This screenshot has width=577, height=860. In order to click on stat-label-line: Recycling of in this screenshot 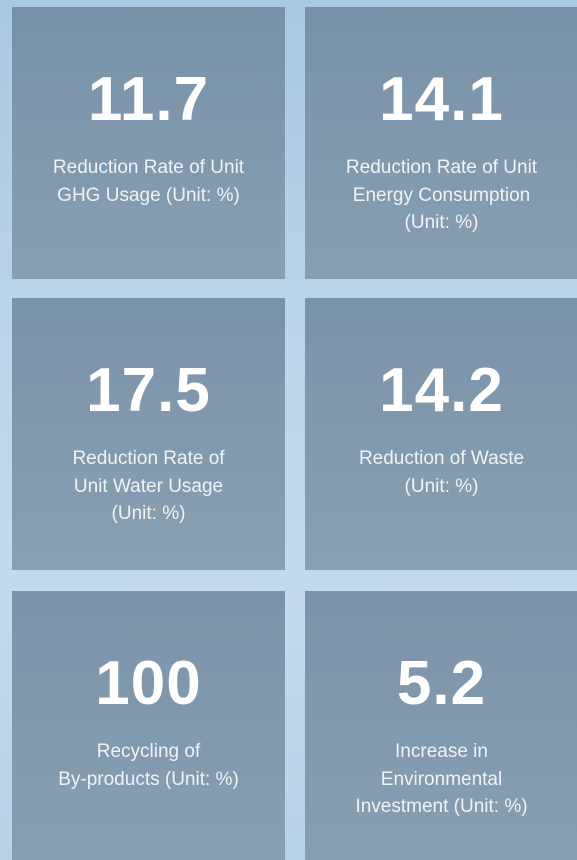, I will do `click(148, 751)`.